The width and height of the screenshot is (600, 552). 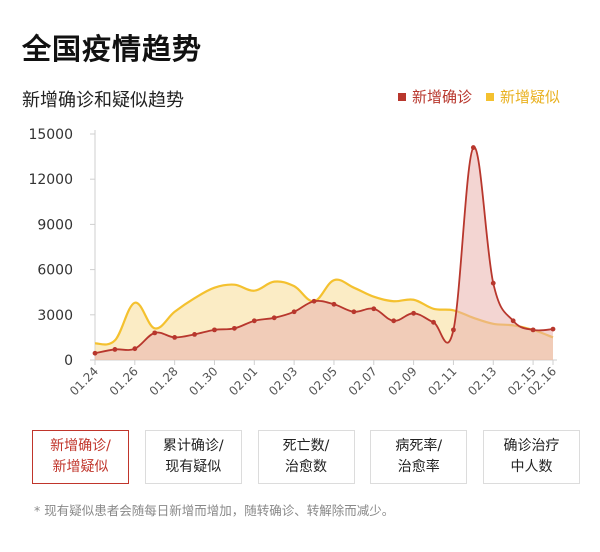 I want to click on tab-label: 病死率/ 治愈率, so click(x=419, y=456).